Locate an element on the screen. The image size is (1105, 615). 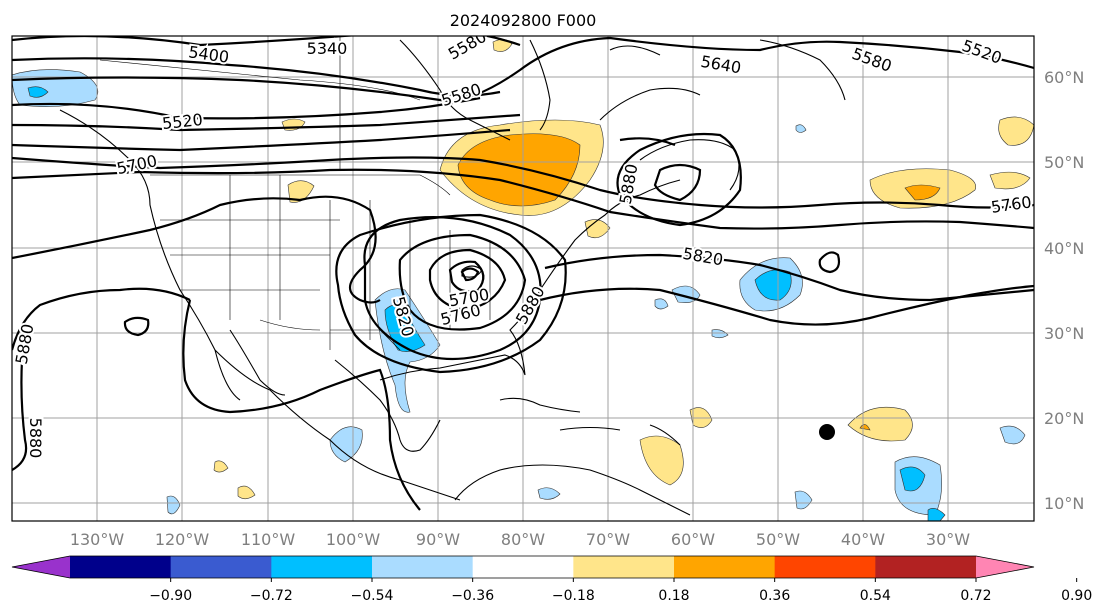
colorbar-tick-label: −0.72 is located at coordinates (271, 596).